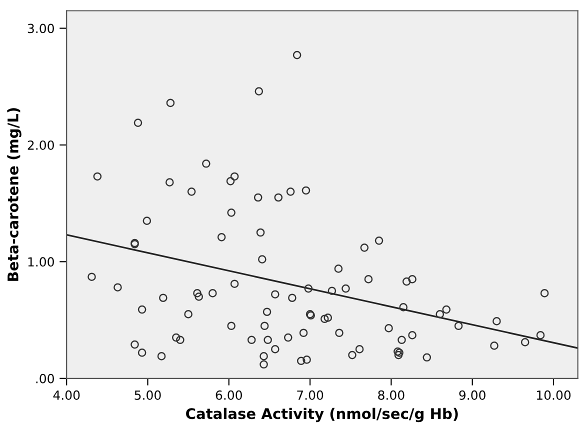 This screenshot has height=430, width=579. Describe the element at coordinates (66, 395) in the screenshot. I see `x-tick-label: 4.00` at that location.